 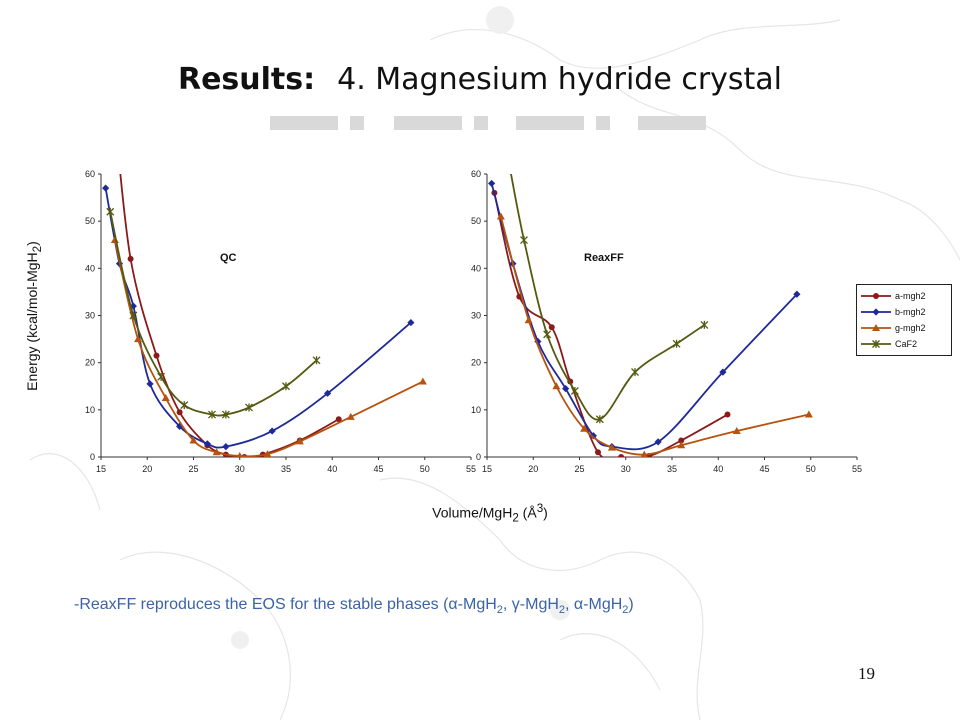 I want to click on chart-legend: a-mgh2 b-mgh2 g-mgh2 CaF2, so click(x=904, y=320).